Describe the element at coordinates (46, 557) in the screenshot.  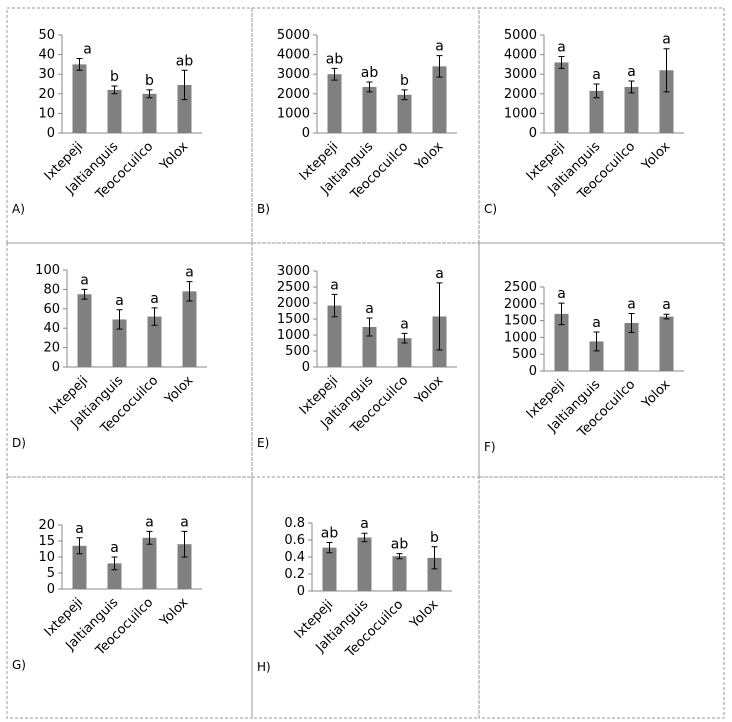
I see `y-tick-label: 10` at that location.